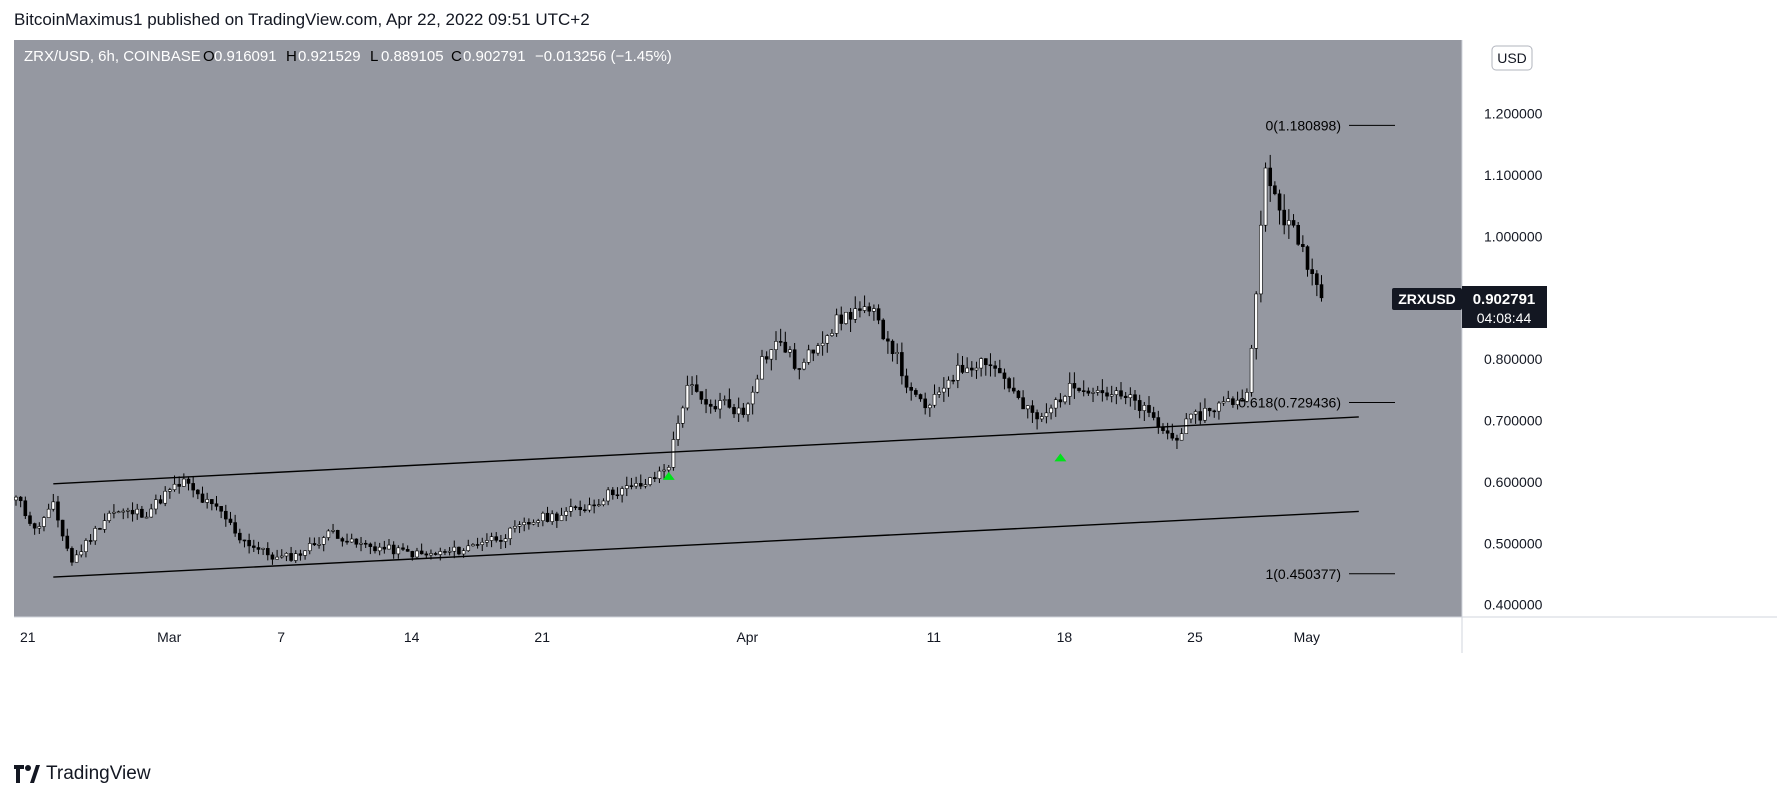 This screenshot has height=800, width=1791. Describe the element at coordinates (98, 773) in the screenshot. I see `tradingview-brand-text: TradingView` at that location.